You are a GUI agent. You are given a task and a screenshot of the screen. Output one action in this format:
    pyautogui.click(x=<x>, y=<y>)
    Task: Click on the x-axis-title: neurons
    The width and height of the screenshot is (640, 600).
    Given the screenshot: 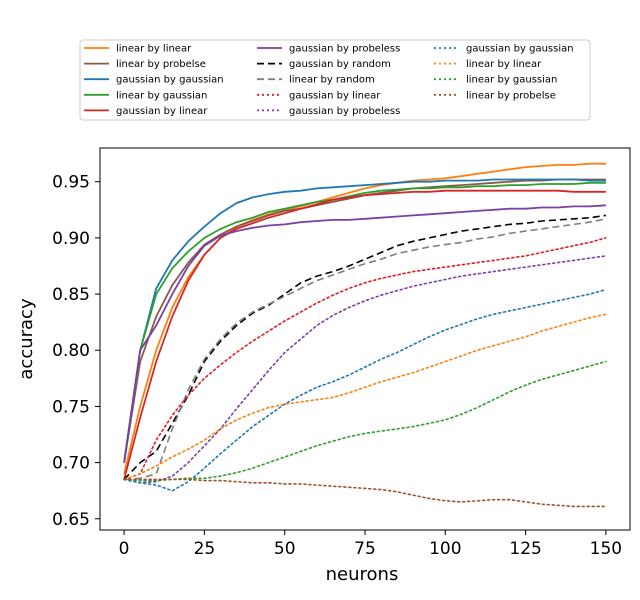 What is the action you would take?
    pyautogui.click(x=362, y=574)
    